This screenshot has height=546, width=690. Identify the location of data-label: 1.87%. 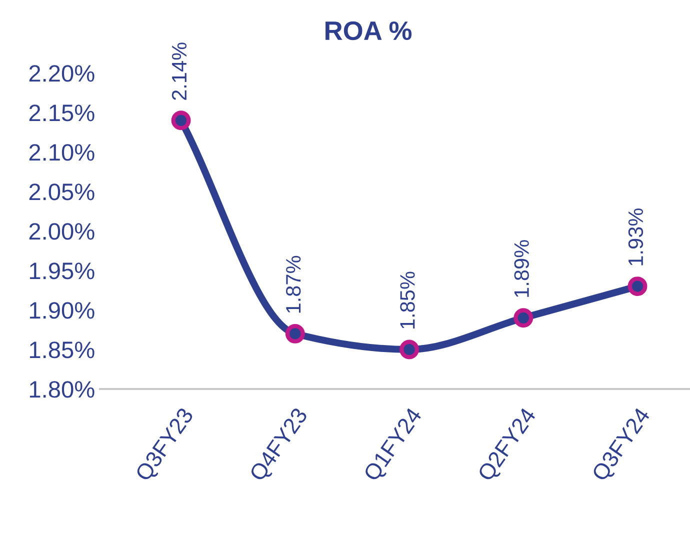
(293, 284).